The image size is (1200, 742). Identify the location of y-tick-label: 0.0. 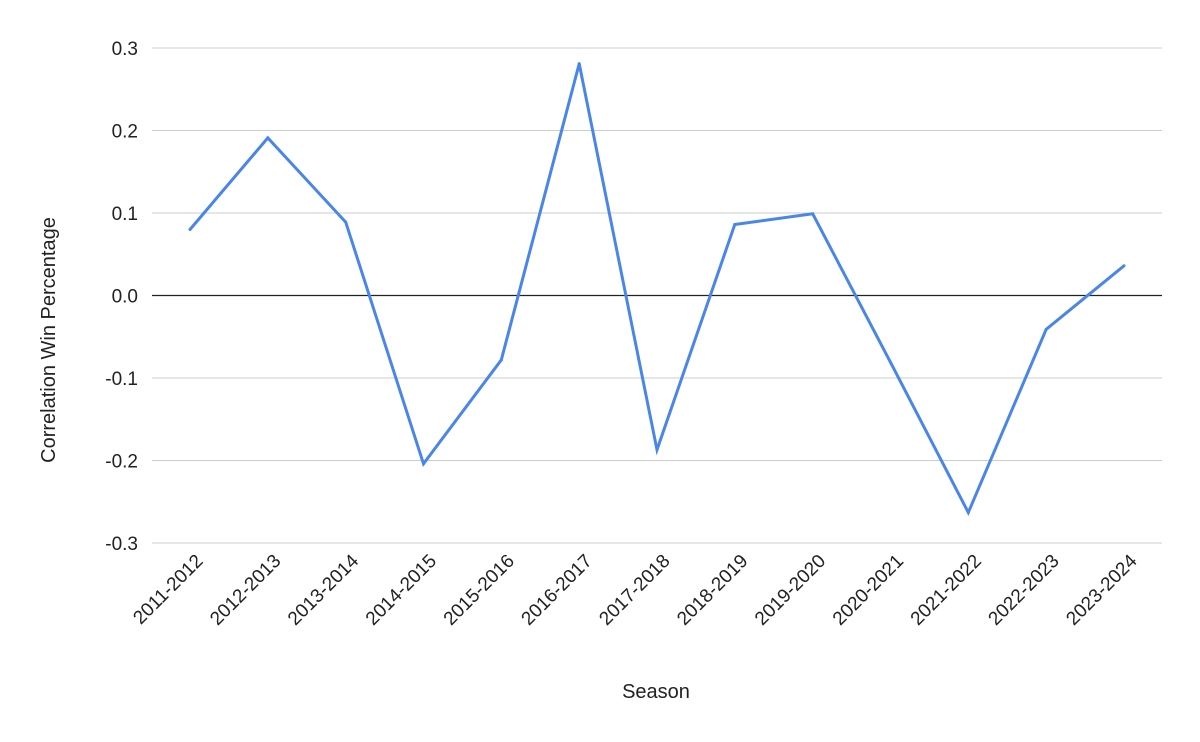
(125, 297).